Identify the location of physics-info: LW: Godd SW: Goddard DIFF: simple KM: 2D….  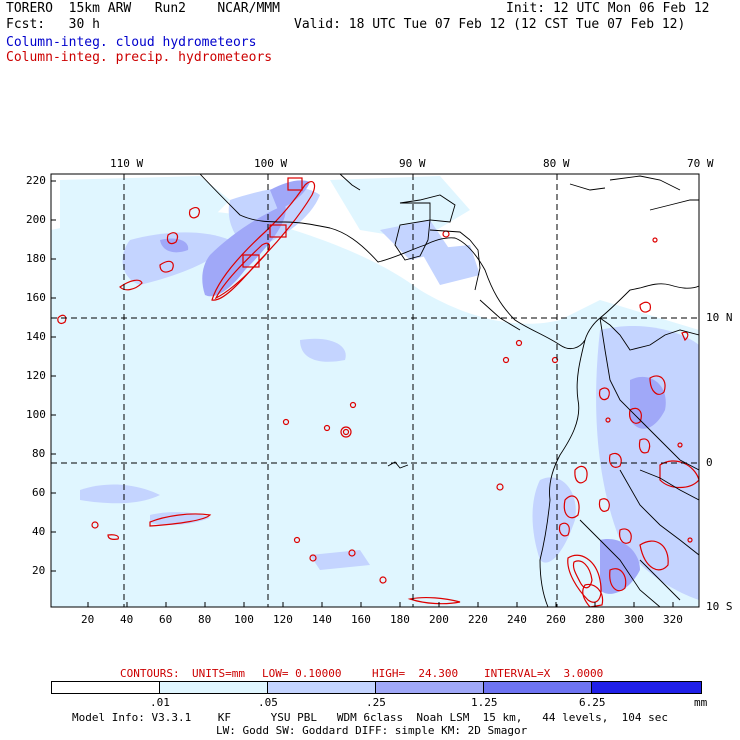
(372, 730).